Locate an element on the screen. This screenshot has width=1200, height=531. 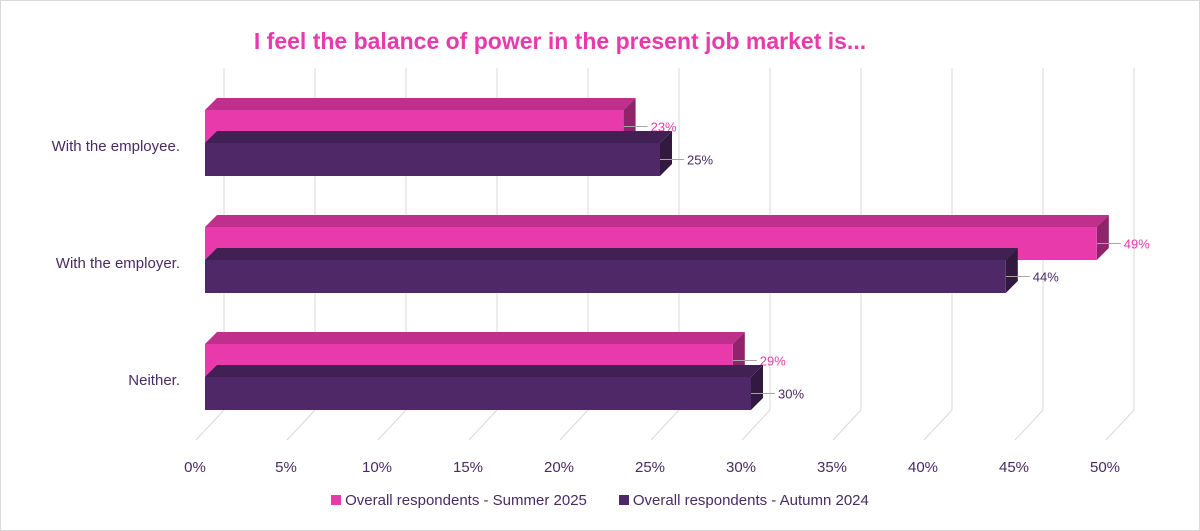
data-label: 44% is located at coordinates (1046, 277).